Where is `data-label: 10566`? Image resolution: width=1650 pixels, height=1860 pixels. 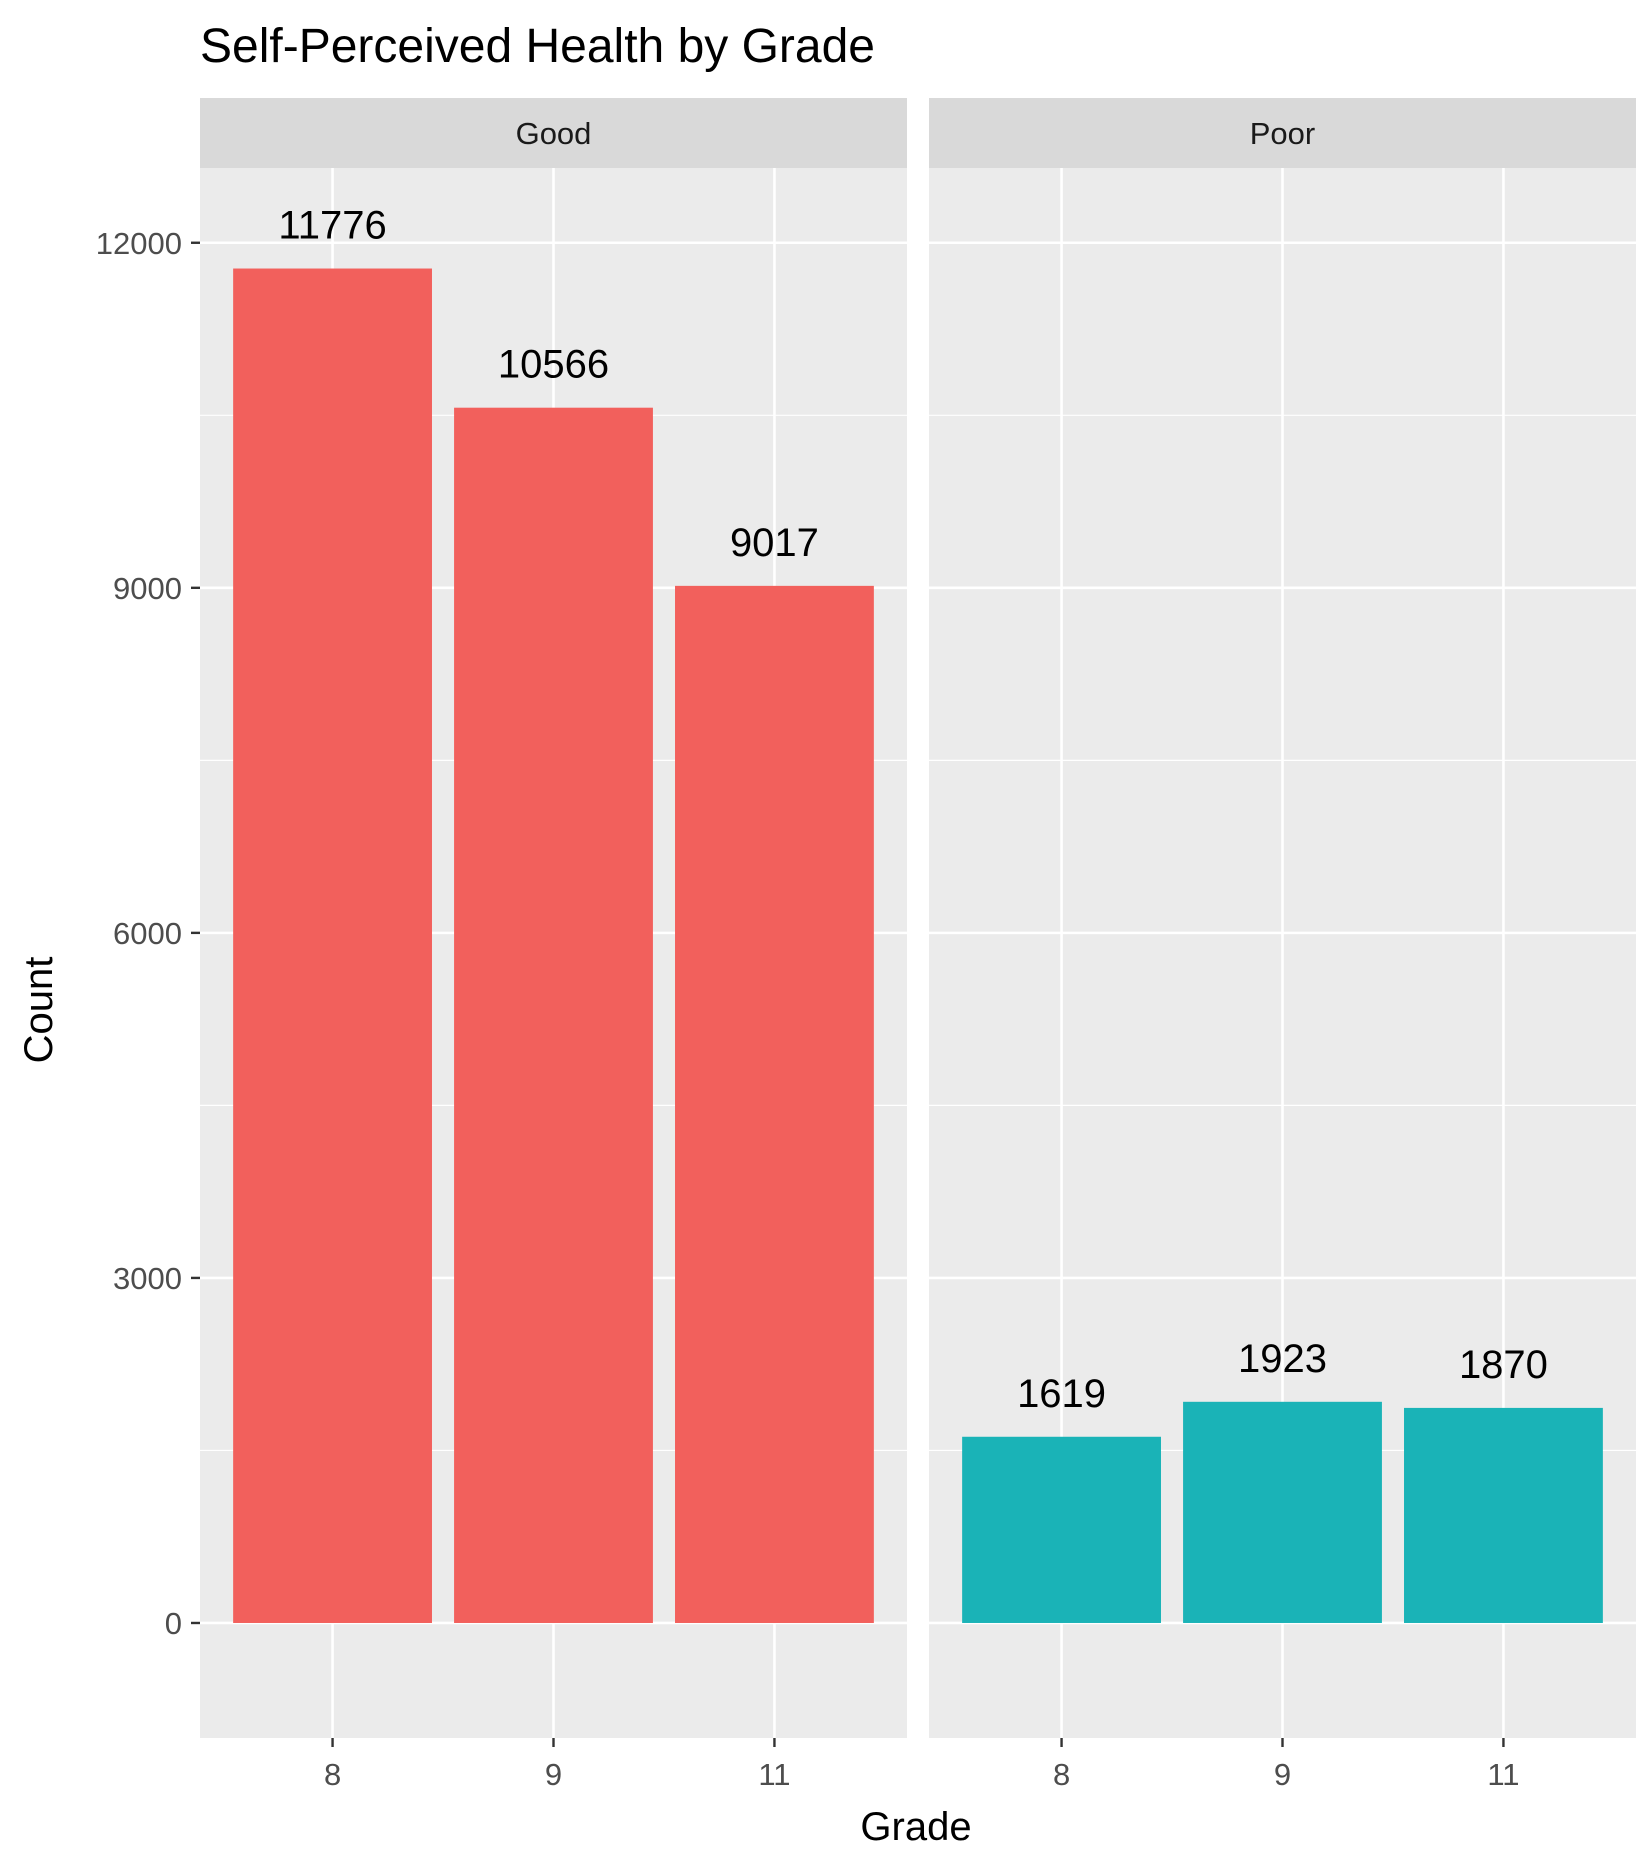 data-label: 10566 is located at coordinates (553, 365).